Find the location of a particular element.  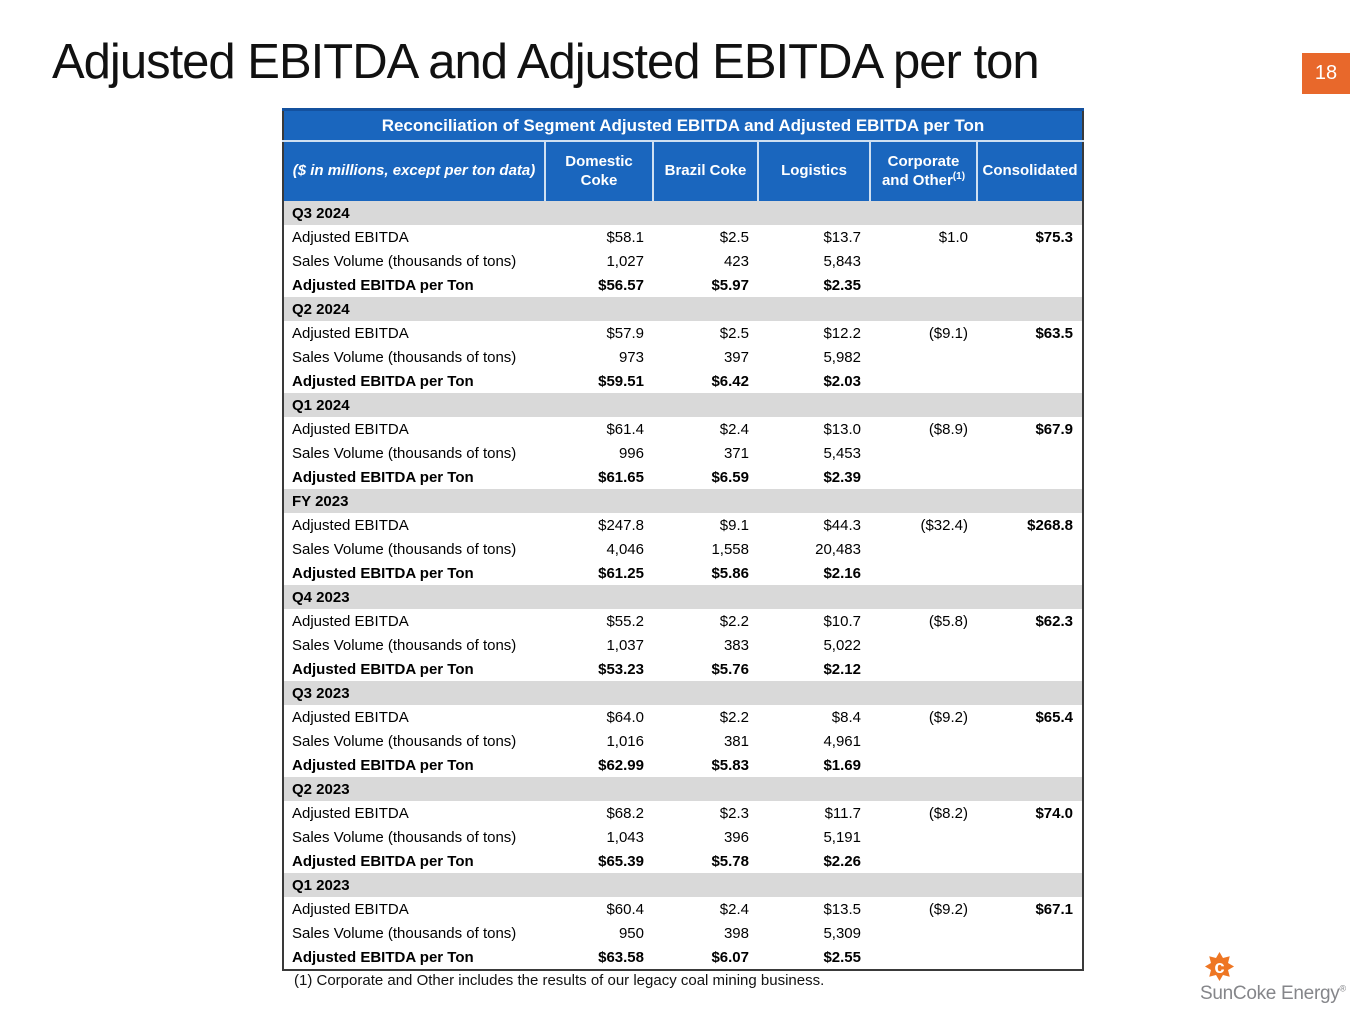

section-header-row: FY 2023 is located at coordinates (683, 501).